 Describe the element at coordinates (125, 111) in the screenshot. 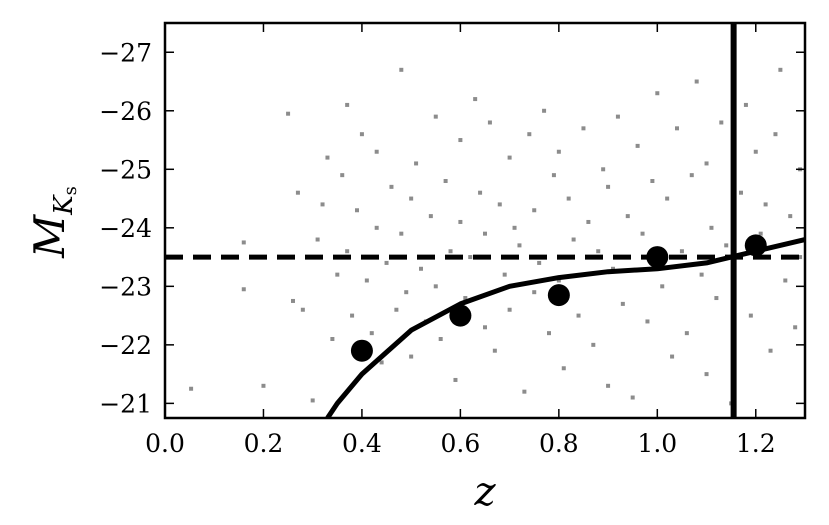

I see `y-tick-label: −26` at that location.